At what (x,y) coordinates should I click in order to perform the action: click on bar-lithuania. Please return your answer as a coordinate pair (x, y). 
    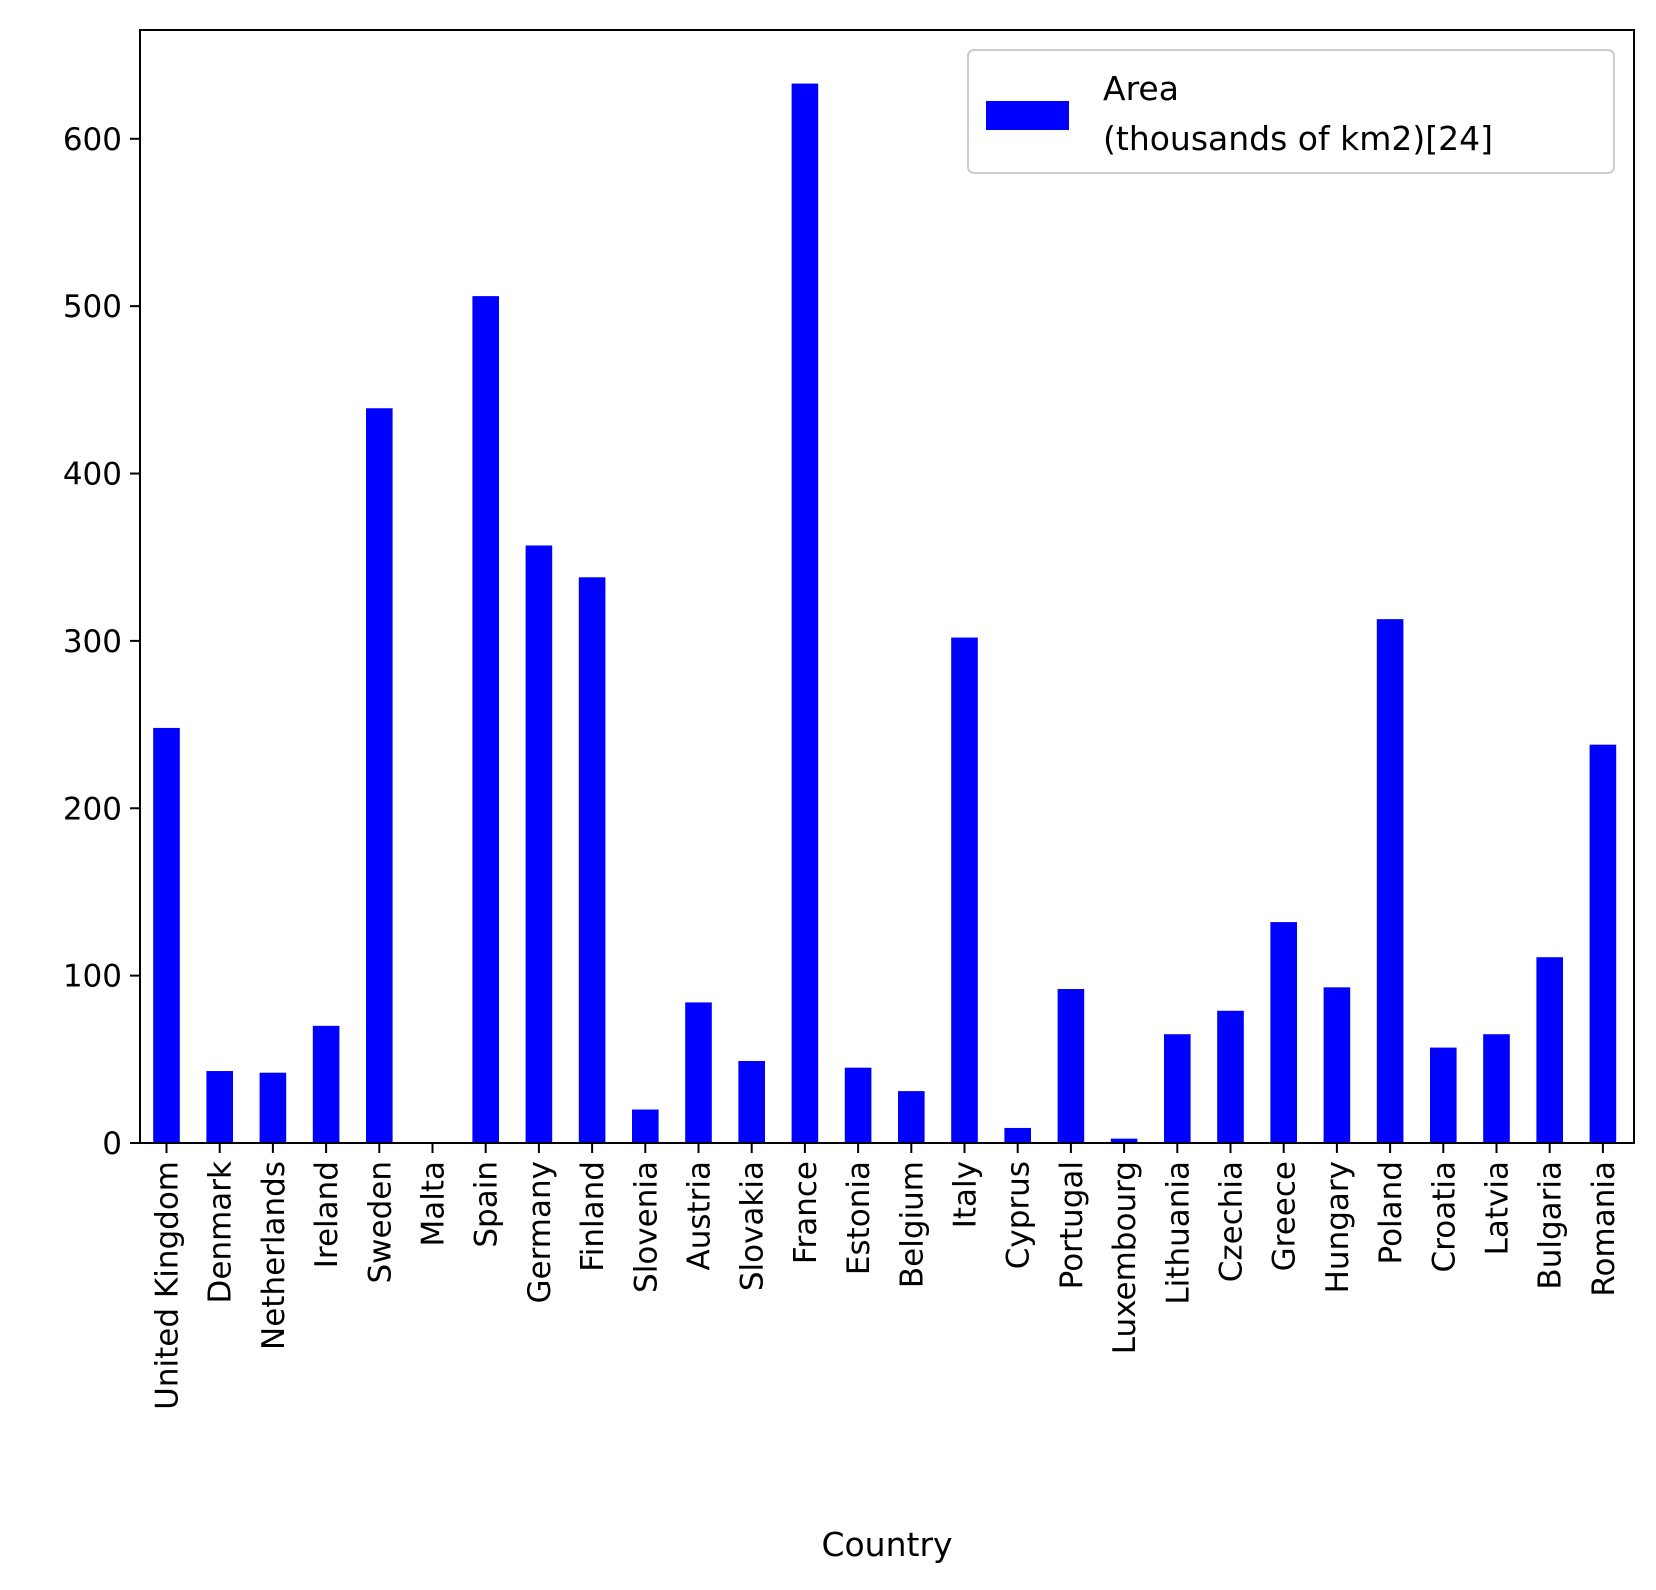
    Looking at the image, I should click on (1177, 1088).